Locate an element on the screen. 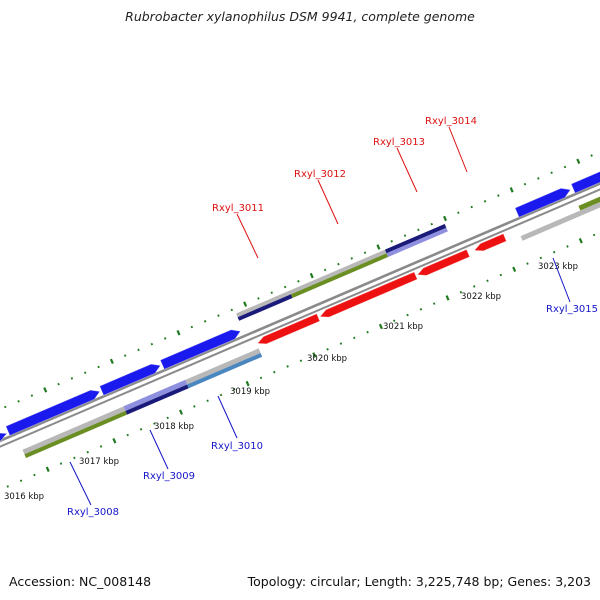 Image resolution: width=600 pixels, height=600 pixels. reverse-gene-arrow is located at coordinates (368, 294).